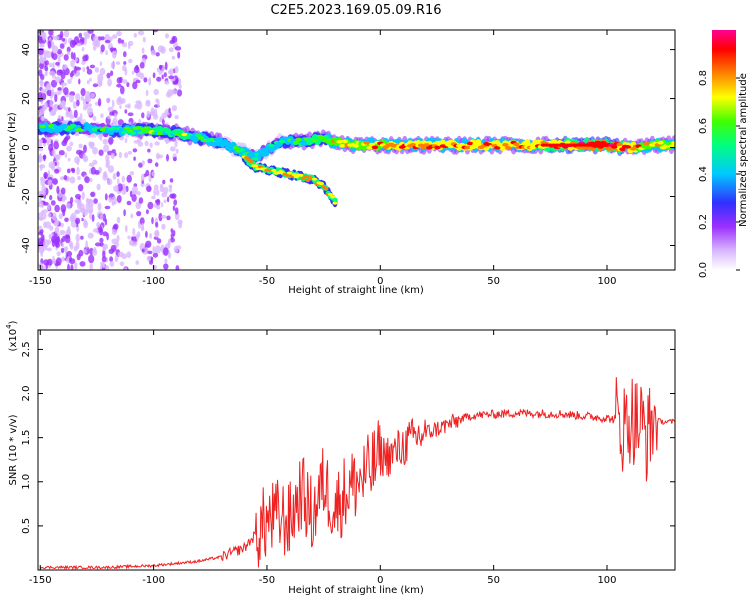 Image resolution: width=750 pixels, height=600 pixels. What do you see at coordinates (493, 281) in the screenshot?
I see `x-tick-label: 50` at bounding box center [493, 281].